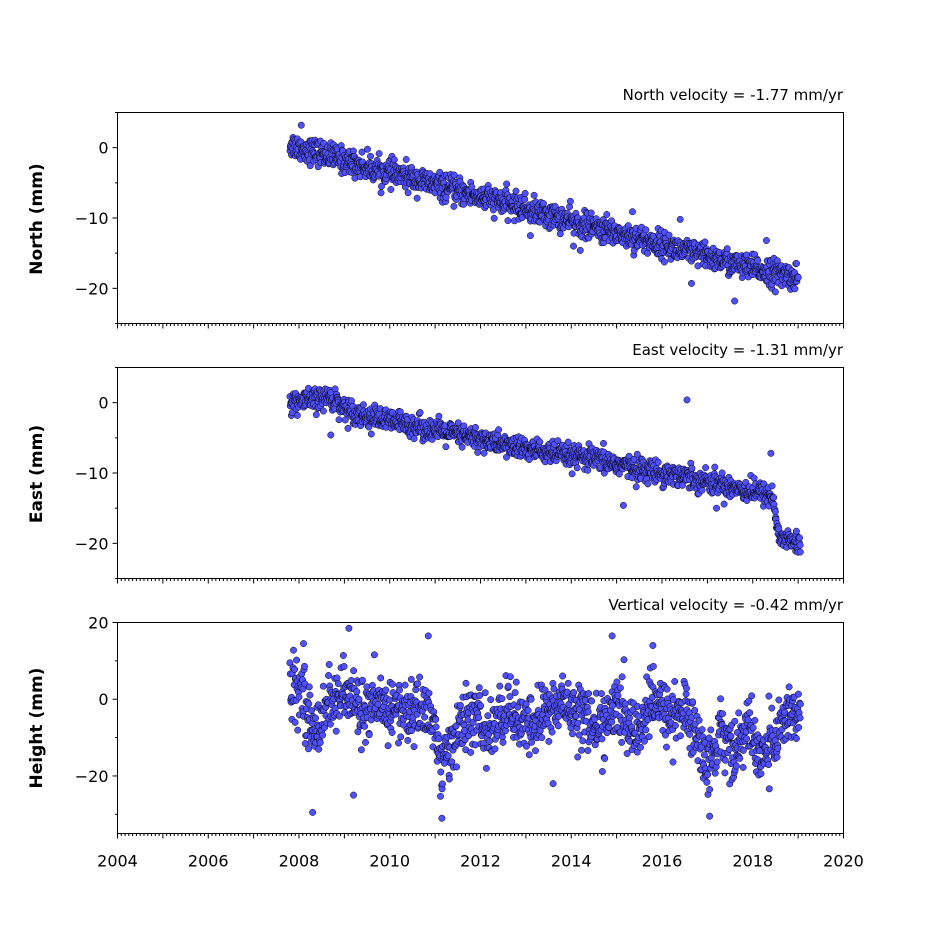 Image resolution: width=937 pixels, height=937 pixels. Describe the element at coordinates (480, 861) in the screenshot. I see `x-tick-label: 2012` at that location.